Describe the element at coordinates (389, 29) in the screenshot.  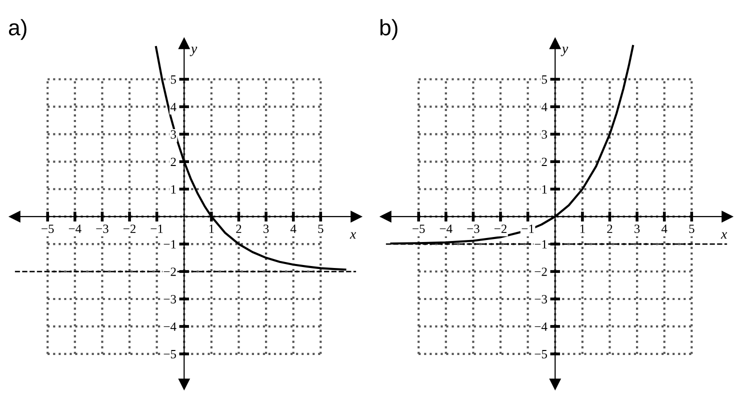
I see `chart-title: b)` at that location.